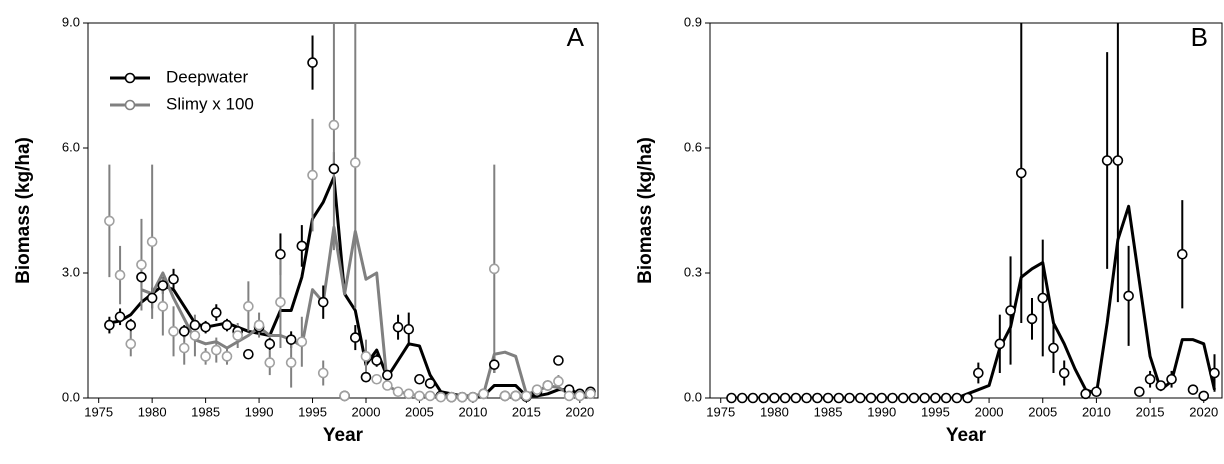 The image size is (1224, 464). I want to click on y-tick-label: 0.3, so click(693, 271).